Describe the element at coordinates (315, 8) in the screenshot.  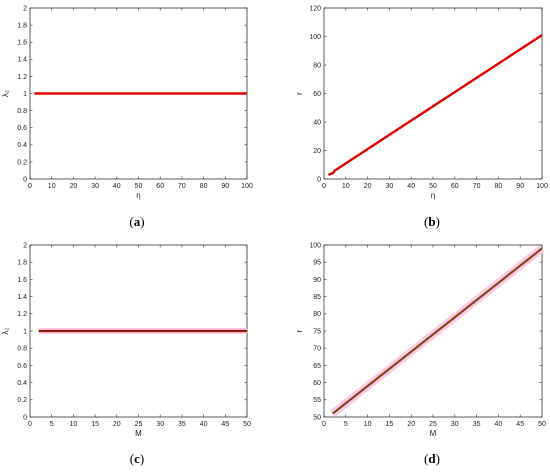
I see `y-tick-label: 120` at that location.